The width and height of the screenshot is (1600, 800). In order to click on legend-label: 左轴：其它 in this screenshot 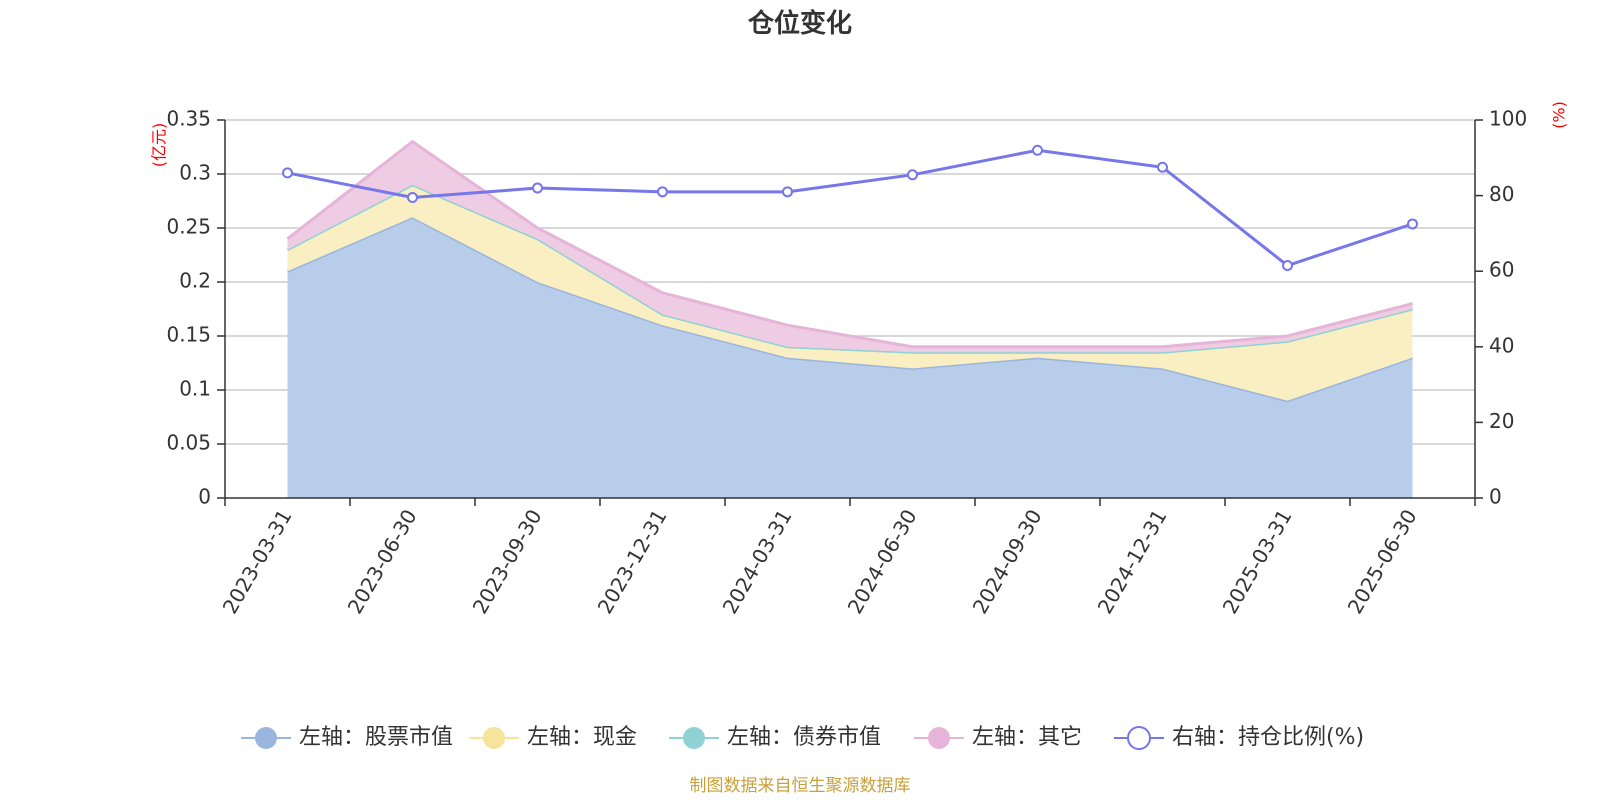, I will do `click(1027, 737)`.